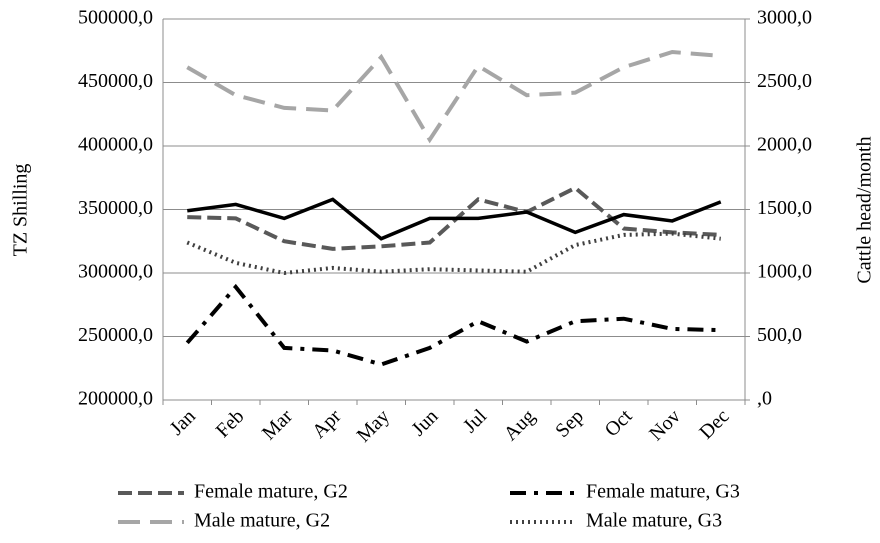 This screenshot has width=880, height=543. What do you see at coordinates (663, 492) in the screenshot?
I see `legend-label: Female mature, G3` at bounding box center [663, 492].